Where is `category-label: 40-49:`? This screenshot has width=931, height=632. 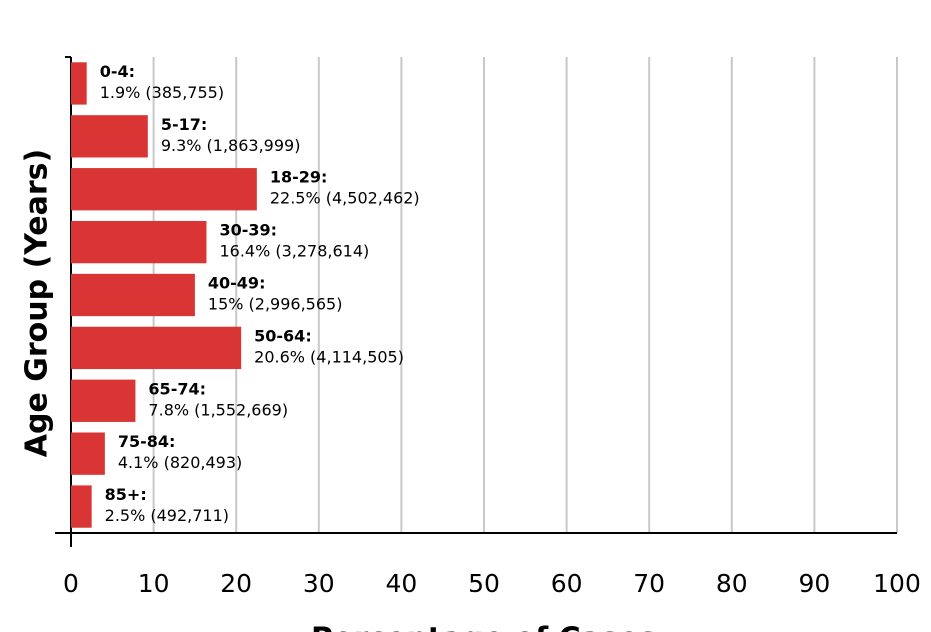
category-label: 40-49: is located at coordinates (237, 283).